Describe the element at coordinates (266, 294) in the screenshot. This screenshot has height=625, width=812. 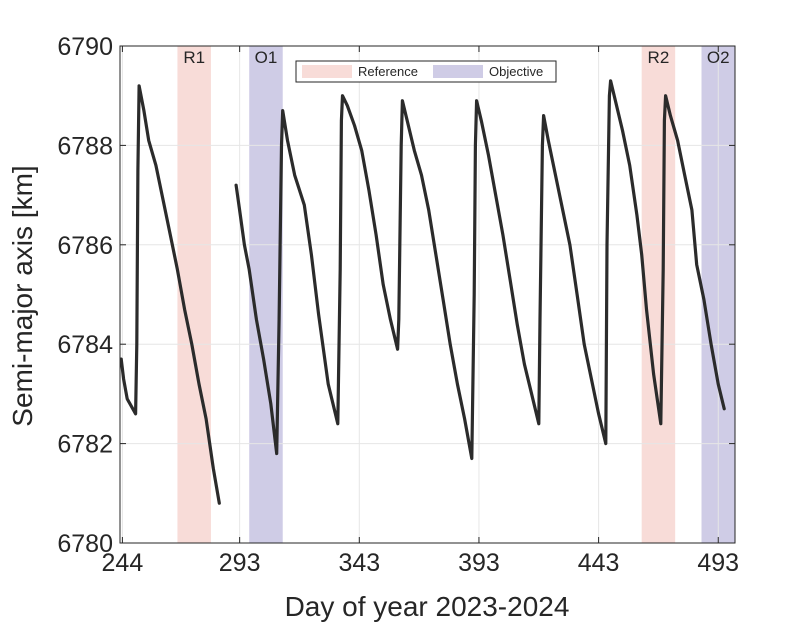
I see `band-o1` at that location.